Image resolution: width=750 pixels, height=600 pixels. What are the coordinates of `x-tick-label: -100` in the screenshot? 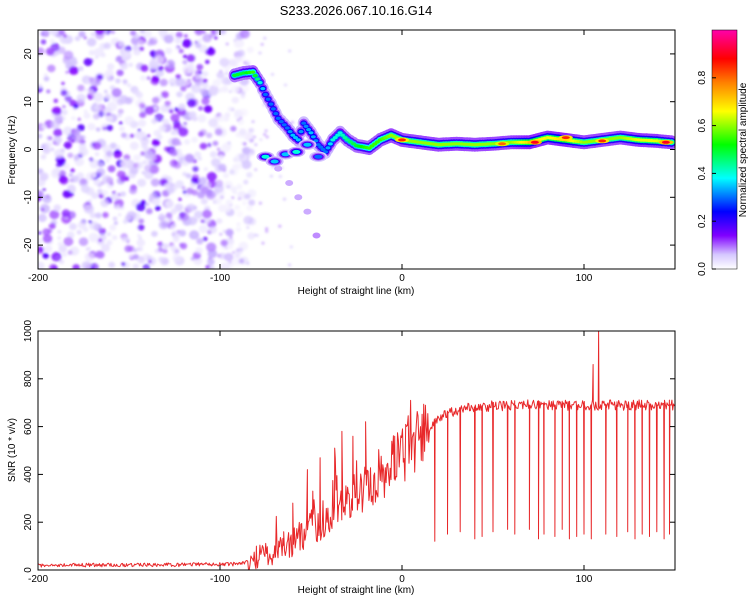 It's located at (220, 579).